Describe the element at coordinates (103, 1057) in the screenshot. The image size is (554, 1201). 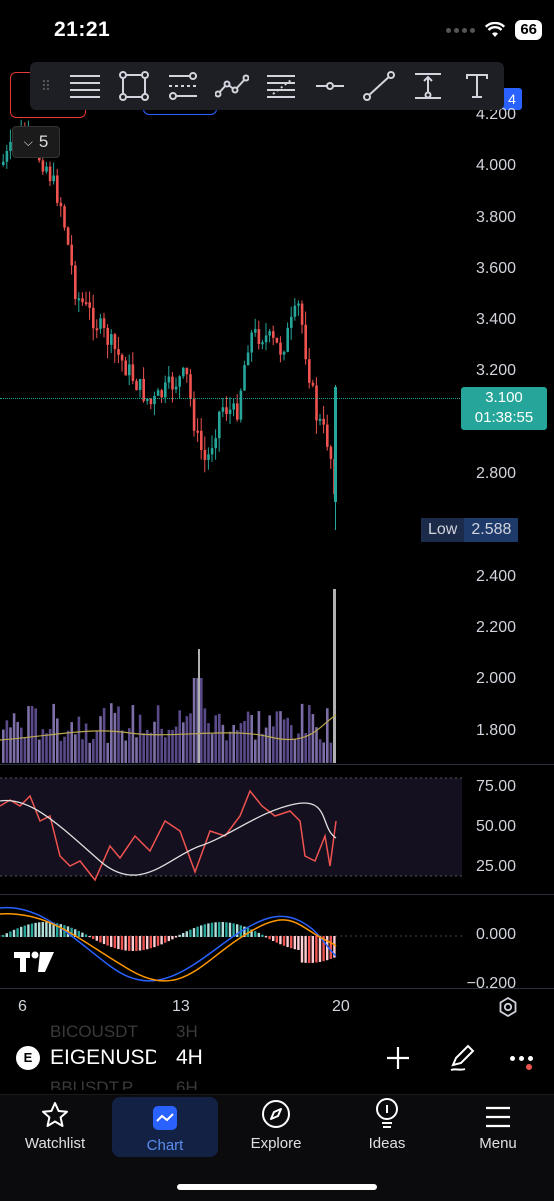
I see `symbol-name: EIGENUSDT` at that location.